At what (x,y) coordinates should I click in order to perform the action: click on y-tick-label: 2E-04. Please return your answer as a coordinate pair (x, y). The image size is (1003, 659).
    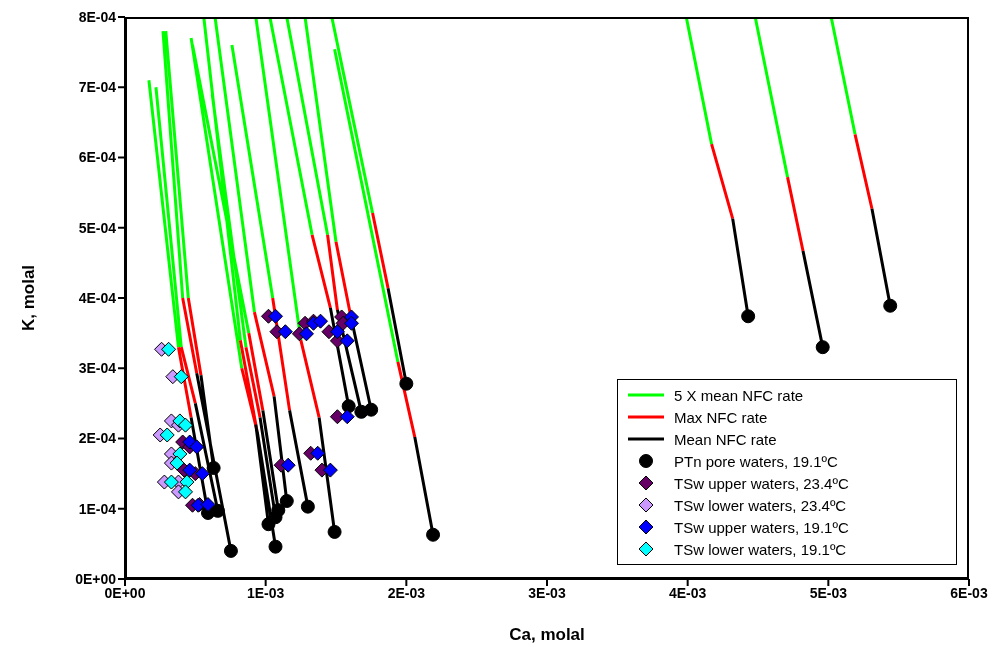
    Looking at the image, I should click on (97, 438).